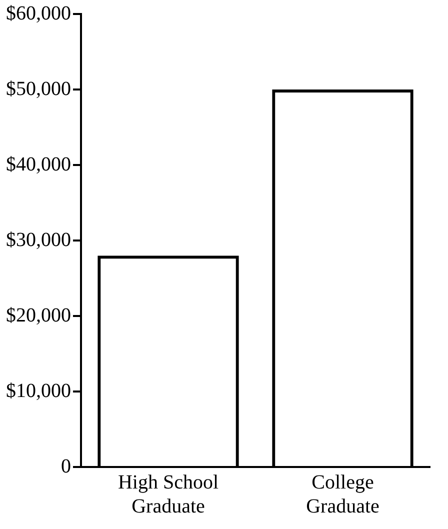 Image resolution: width=448 pixels, height=529 pixels. What do you see at coordinates (66, 466) in the screenshot?
I see `y-tick-label: 0` at bounding box center [66, 466].